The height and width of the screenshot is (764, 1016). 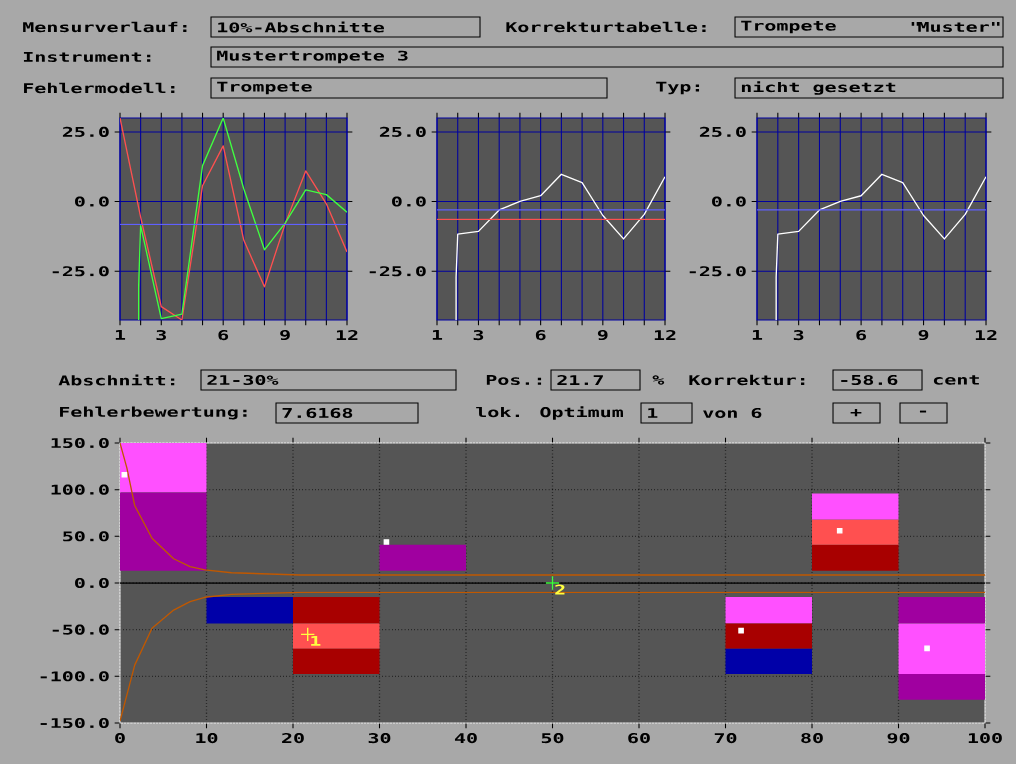 I want to click on text: 21-30%, so click(x=243, y=380).